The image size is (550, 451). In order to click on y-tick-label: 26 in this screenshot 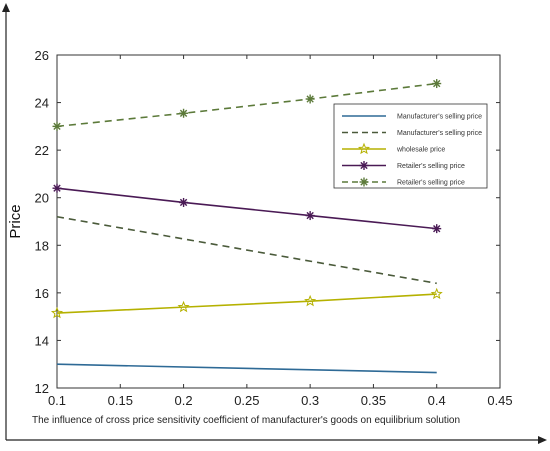, I will do `click(42, 55)`.